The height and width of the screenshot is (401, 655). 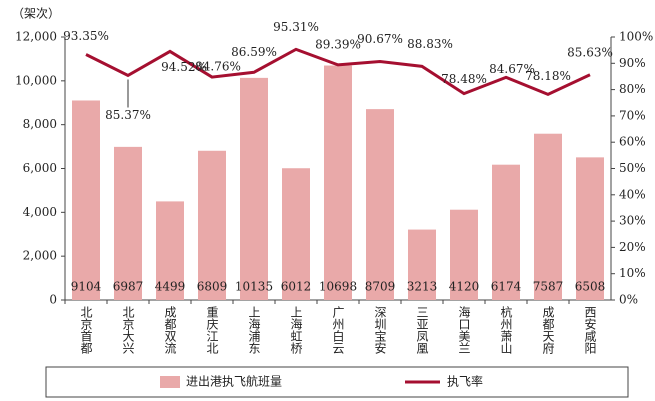 I want to click on rate-label: 88.83%, so click(x=430, y=44).